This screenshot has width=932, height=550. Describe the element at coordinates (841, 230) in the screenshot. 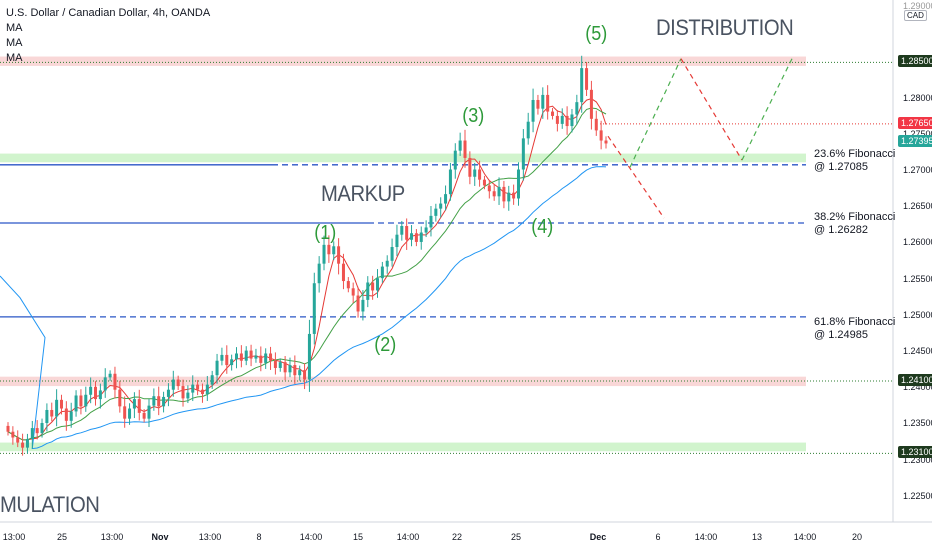

I see `fib-38-label-line2: @ 1.26282` at that location.